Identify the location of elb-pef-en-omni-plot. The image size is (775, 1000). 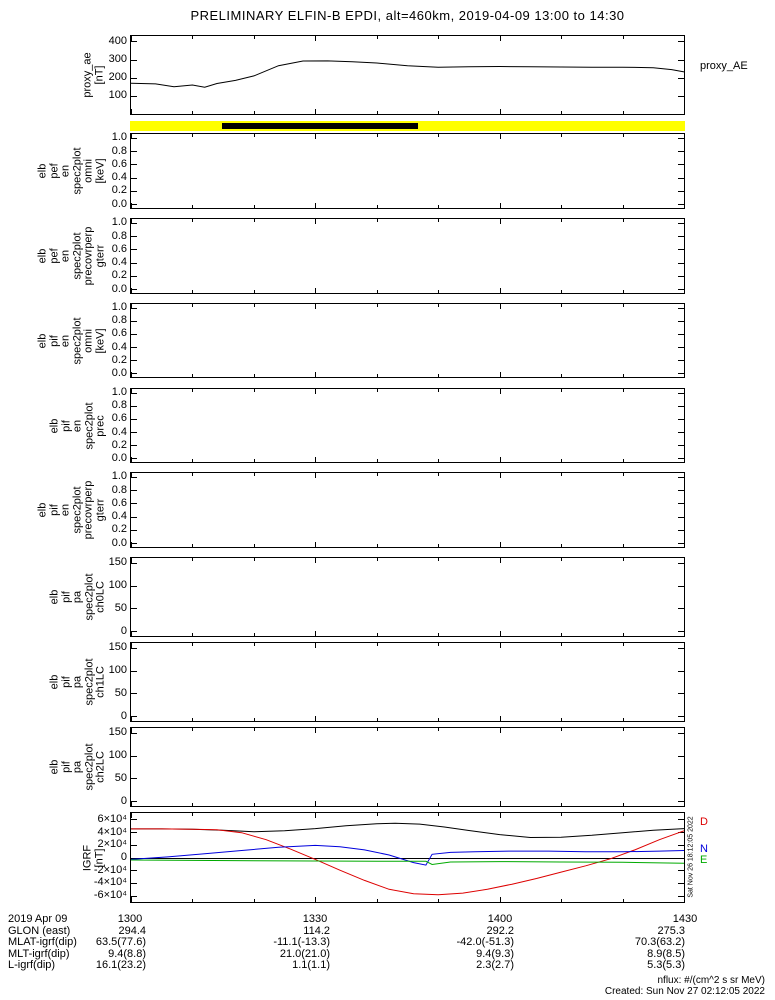
(408, 171).